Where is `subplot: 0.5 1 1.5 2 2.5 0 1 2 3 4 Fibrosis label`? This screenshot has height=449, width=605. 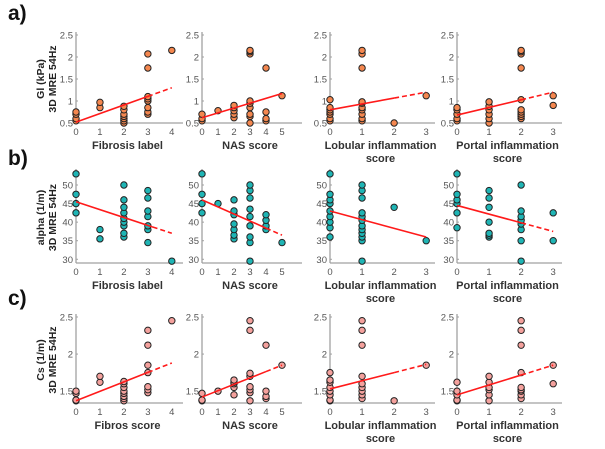
subplot: 0.5 1 1.5 2 2.5 0 1 2 3 4 Fibrosis label is located at coordinates (121, 91).